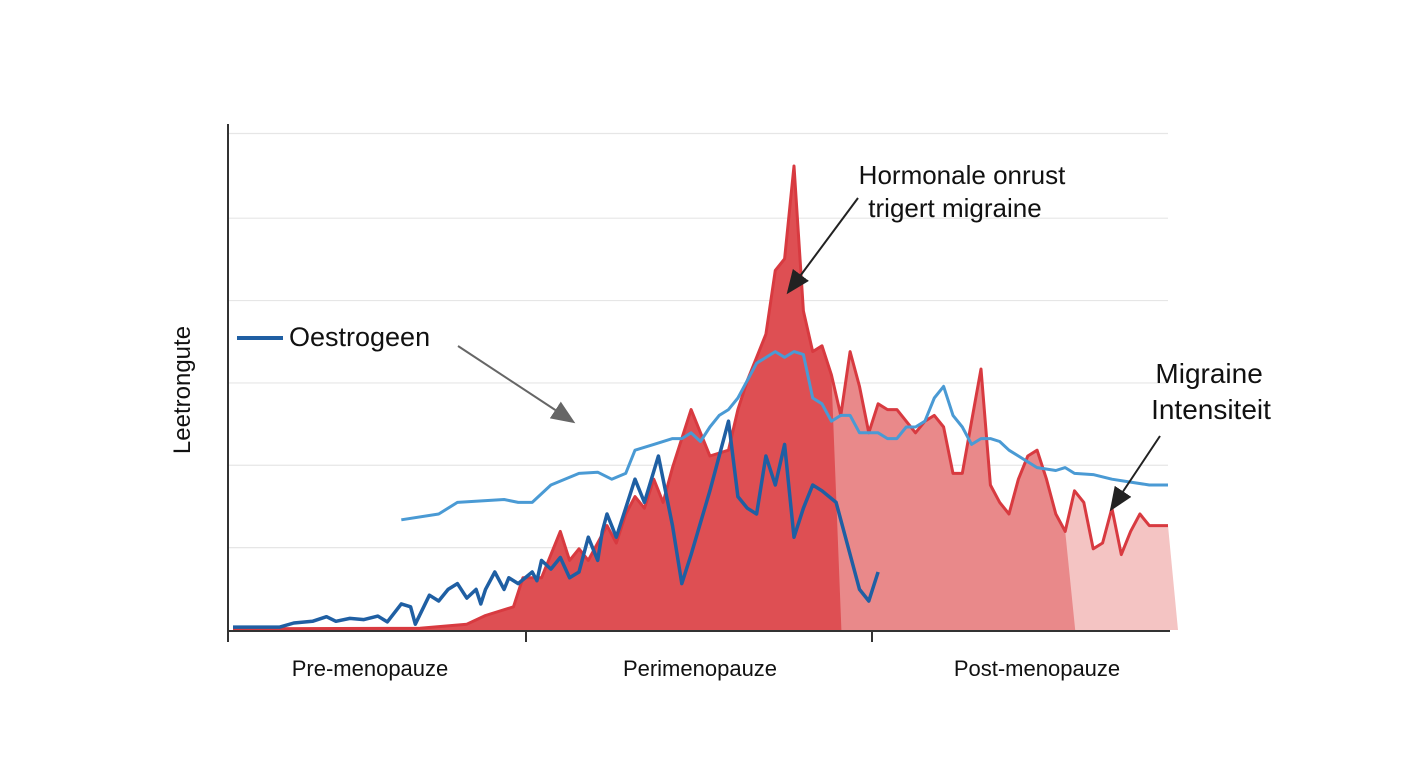 This screenshot has height=768, width=1408. What do you see at coordinates (1208, 373) in the screenshot?
I see `series-label-migraine-text: Migraine` at bounding box center [1208, 373].